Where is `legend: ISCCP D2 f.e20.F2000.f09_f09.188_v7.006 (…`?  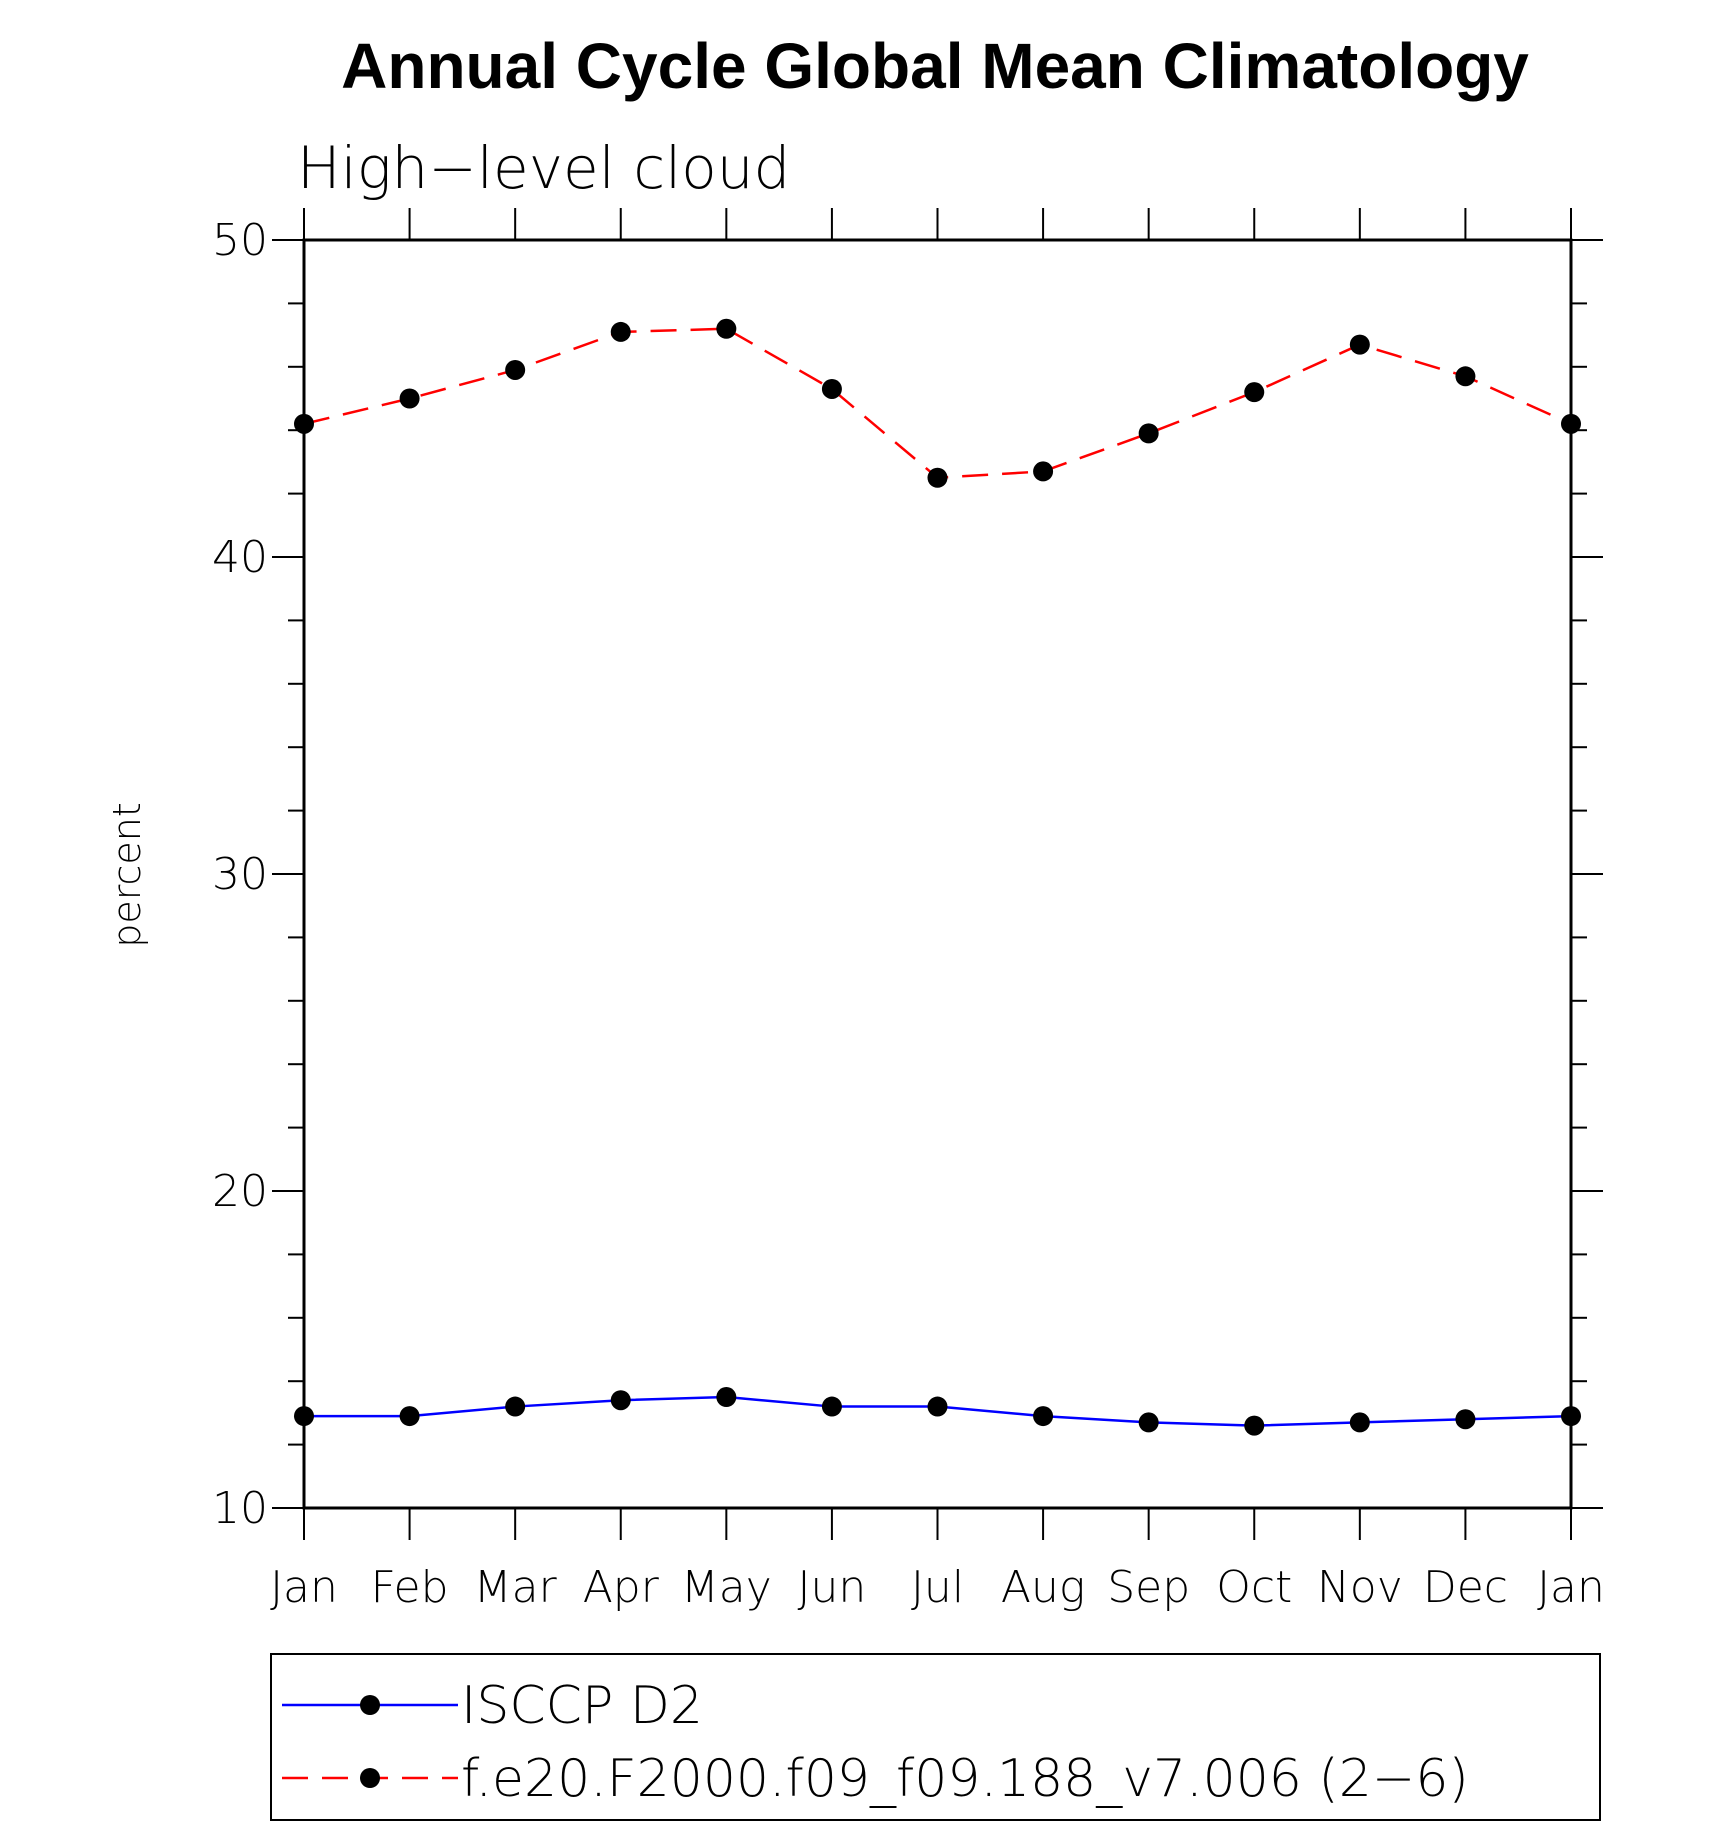 legend: ISCCP D2 f.e20.F2000.f09_f09.188_v7.006 (… is located at coordinates (875, 1742).